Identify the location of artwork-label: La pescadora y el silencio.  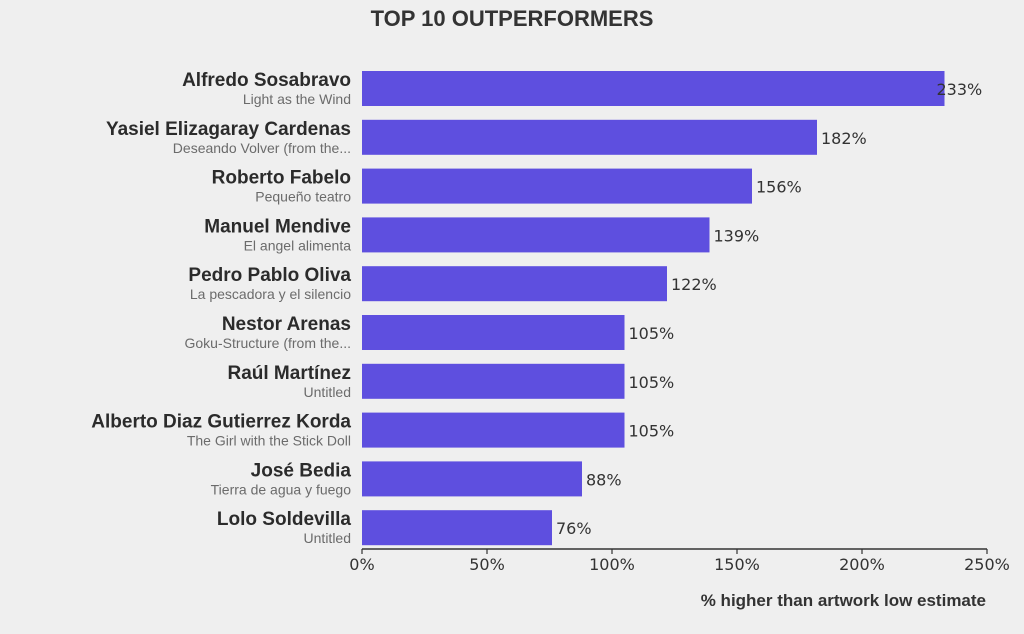
(270, 294).